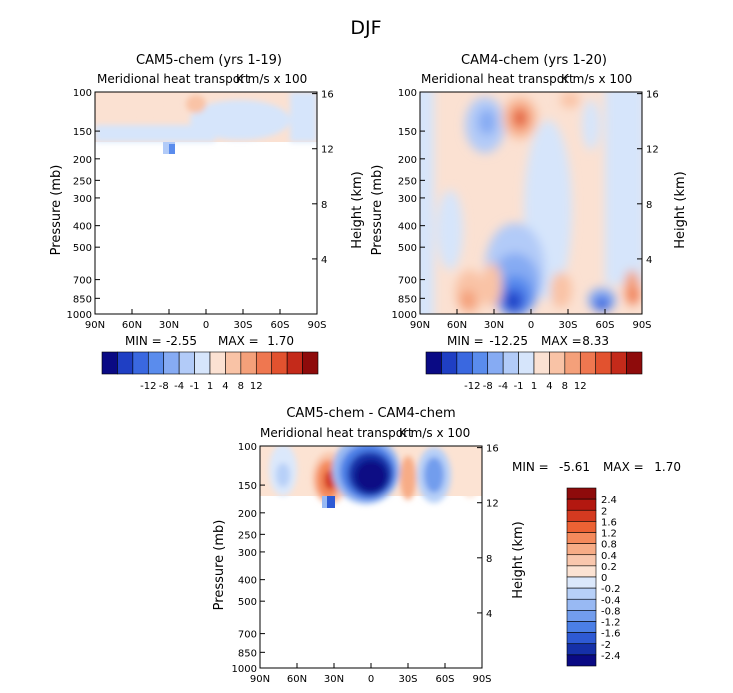 This screenshot has height=693, width=733. Describe the element at coordinates (209, 60) in the screenshot. I see `panel-title: CAM5-chem (yrs 1-19)` at that location.